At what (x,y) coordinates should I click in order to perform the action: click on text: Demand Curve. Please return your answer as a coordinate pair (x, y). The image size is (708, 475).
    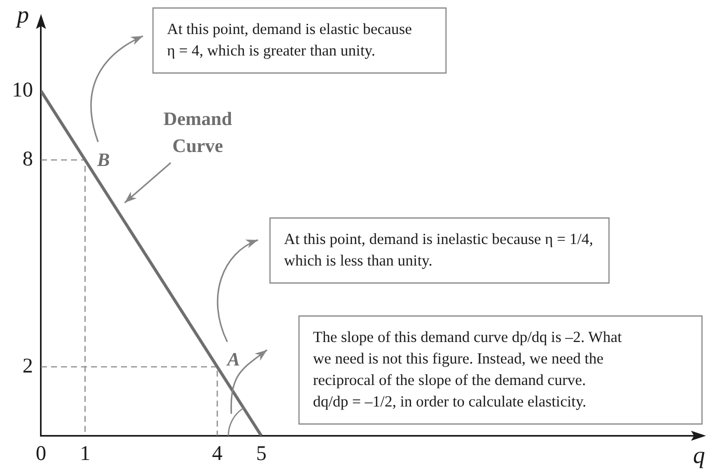
    Looking at the image, I should click on (197, 133).